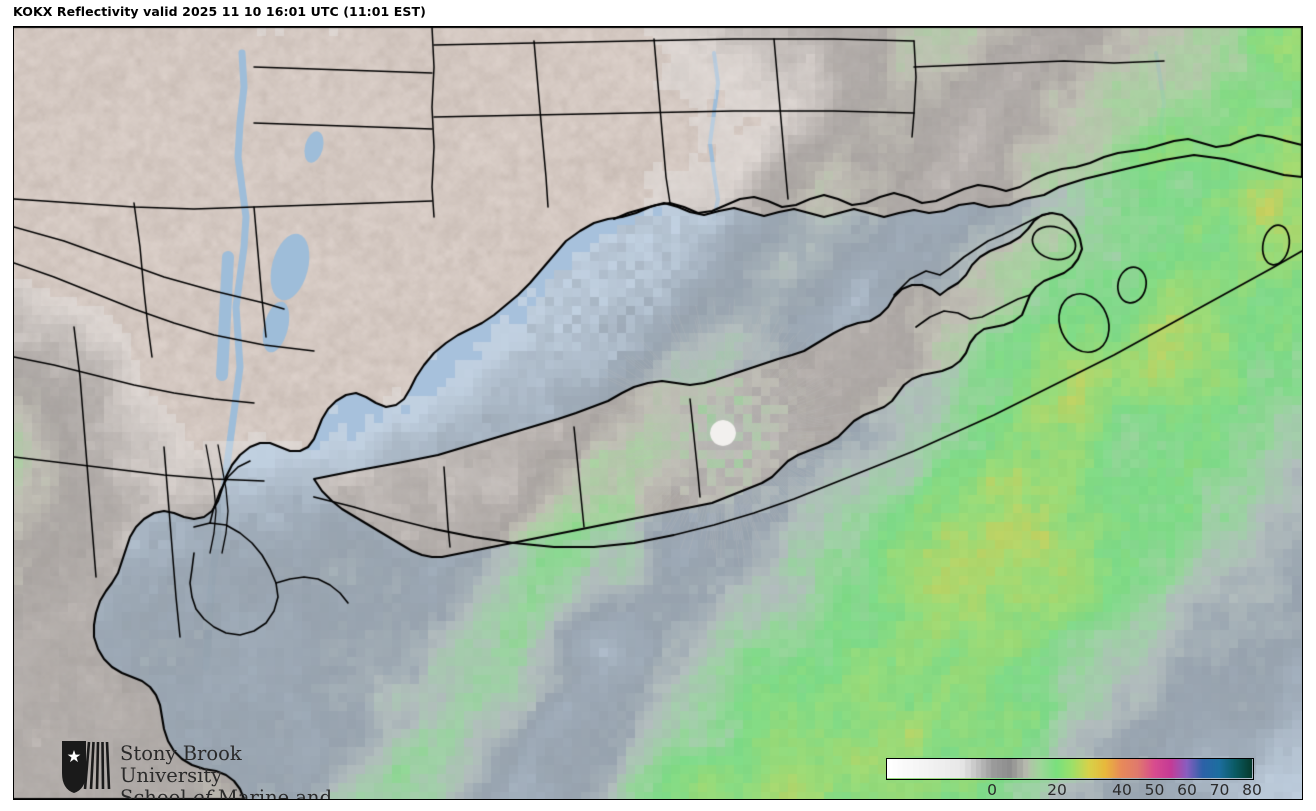  I want to click on reflectivity-colorbar: 0 20 40 50 60 70 80, so click(1074, 778).